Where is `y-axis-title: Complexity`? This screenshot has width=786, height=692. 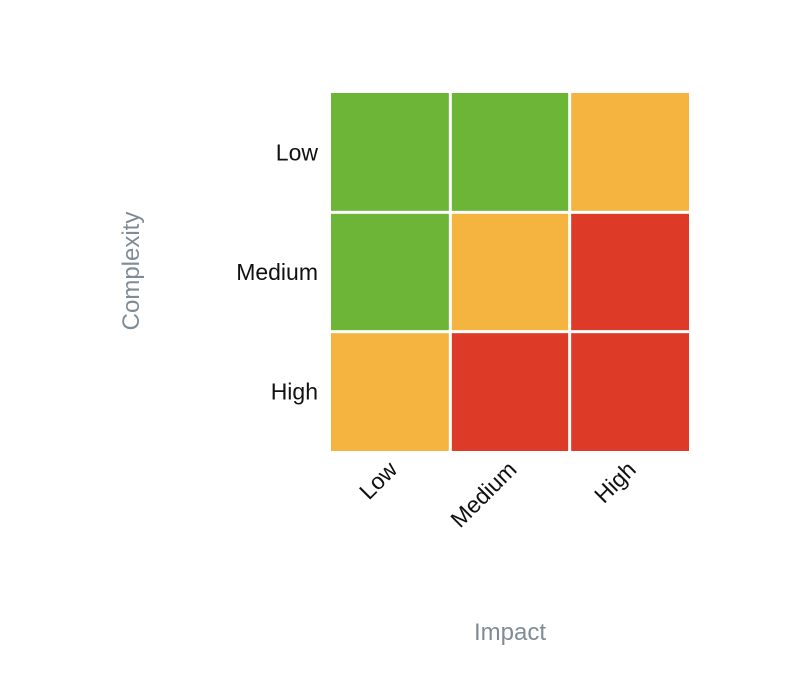 y-axis-title: Complexity is located at coordinates (131, 271).